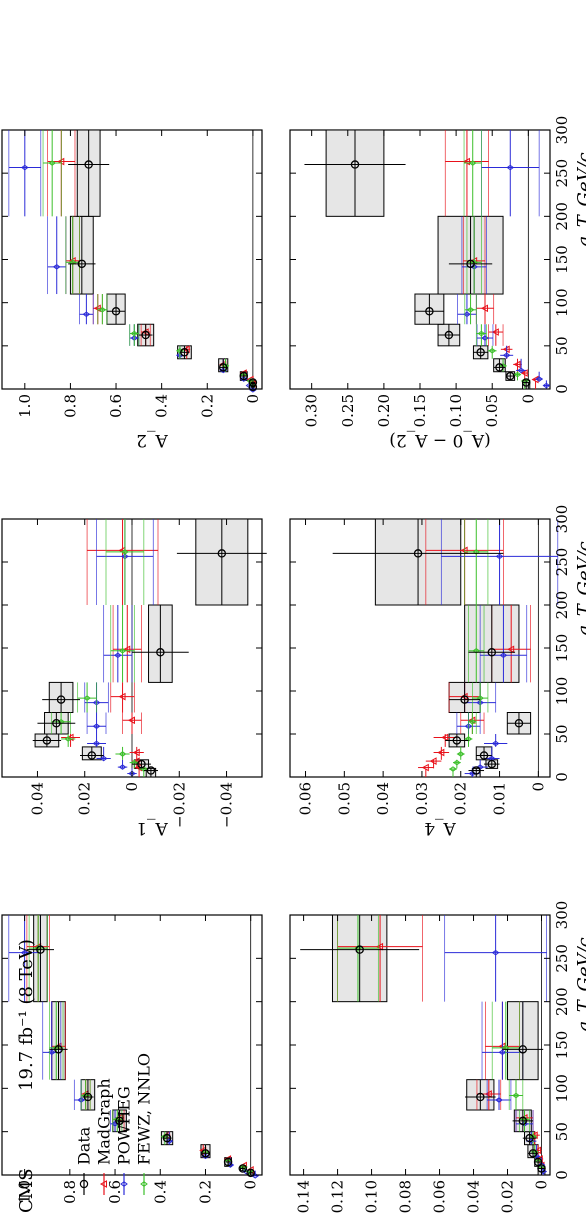 Image resolution: width=586 pixels, height=1215 pixels. Describe the element at coordinates (84, 1160) in the screenshot. I see `legend-item: Data` at that location.